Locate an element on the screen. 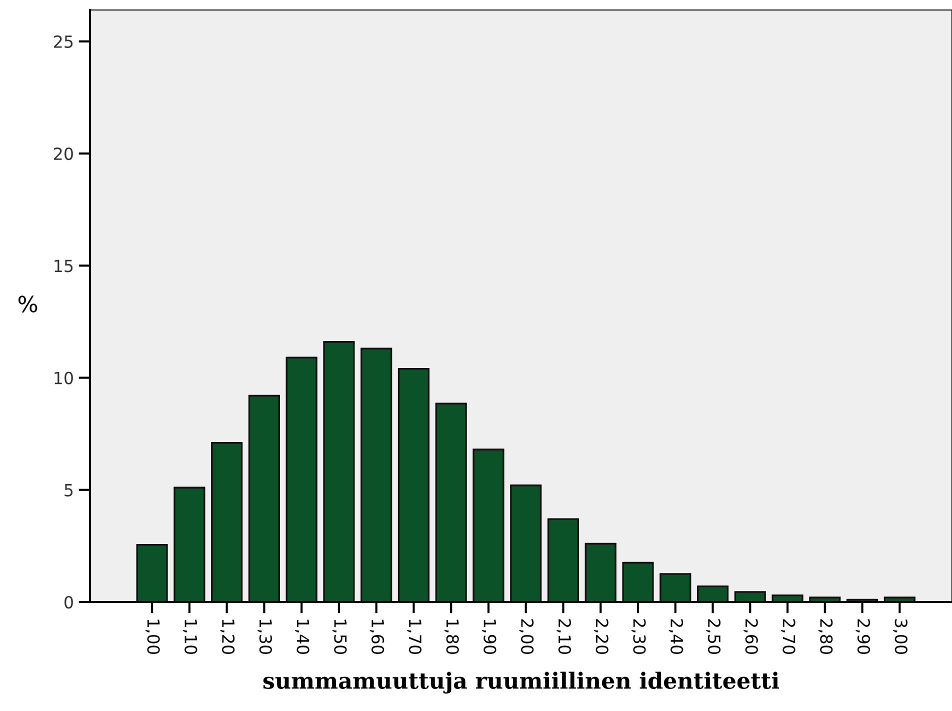 The image size is (952, 711). x-tick-label: 3,00 is located at coordinates (900, 636).